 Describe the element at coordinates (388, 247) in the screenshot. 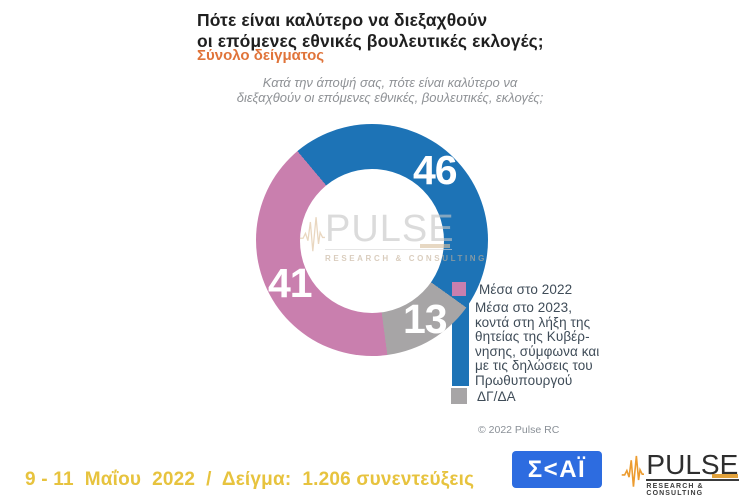

I see `watermark-rule` at that location.